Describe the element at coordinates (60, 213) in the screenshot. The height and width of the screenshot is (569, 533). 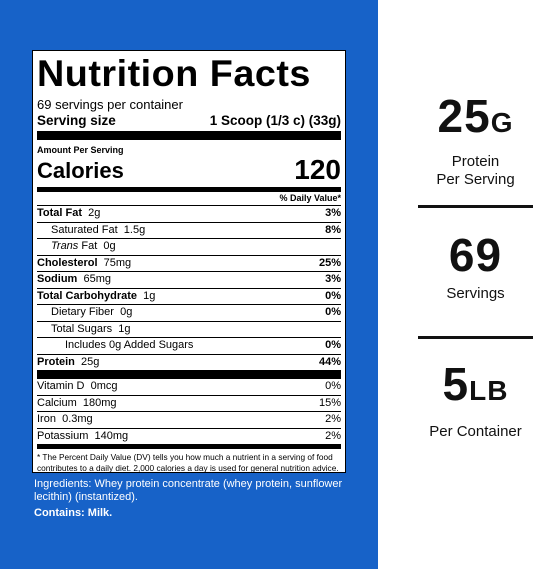
I see `nutrient-name: Total Fat` at that location.